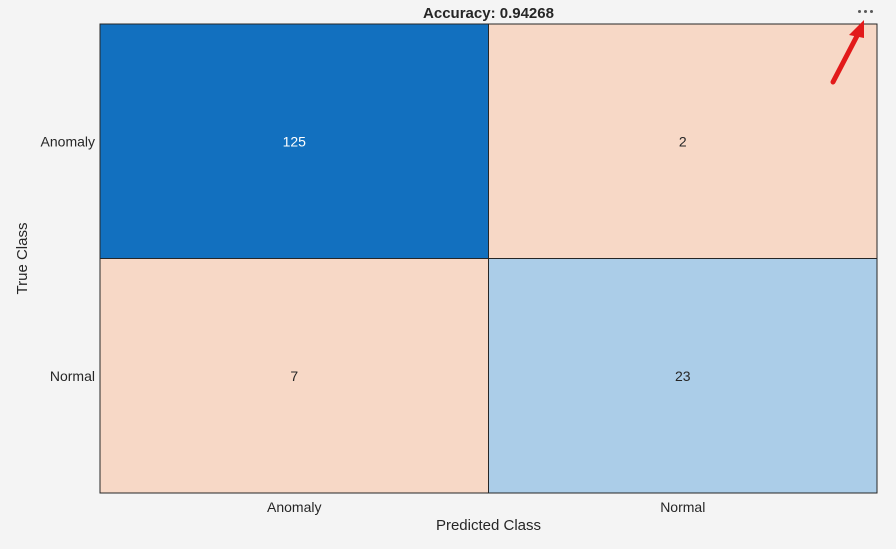 This screenshot has width=896, height=549. I want to click on cell-value-label: 23, so click(683, 376).